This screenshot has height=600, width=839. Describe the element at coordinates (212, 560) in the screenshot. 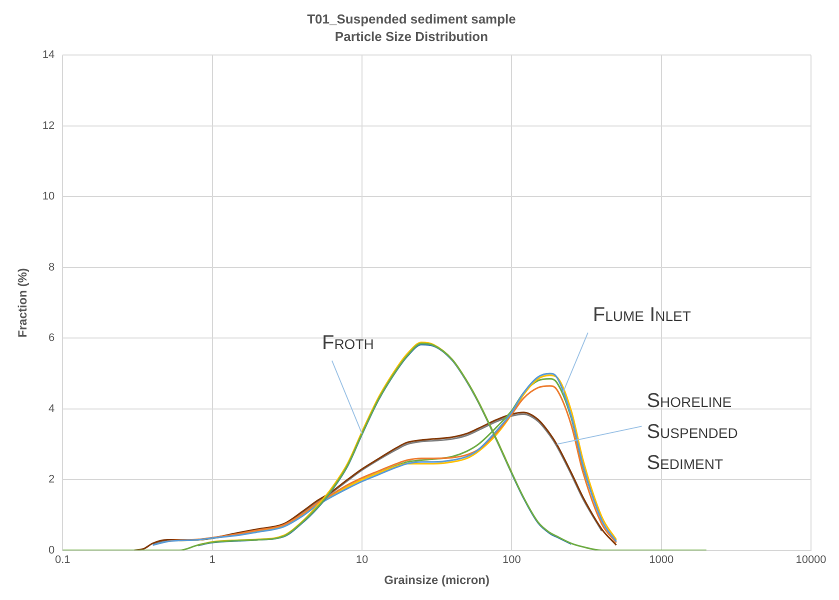

I see `x-tick-label: 1` at that location.